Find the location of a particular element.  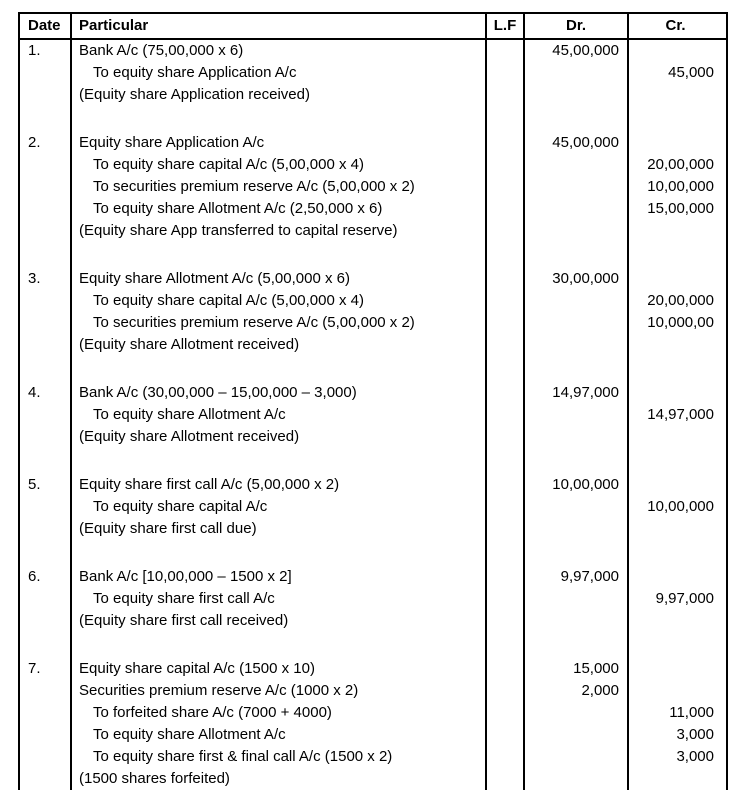

header-cr: Cr. is located at coordinates (675, 25).